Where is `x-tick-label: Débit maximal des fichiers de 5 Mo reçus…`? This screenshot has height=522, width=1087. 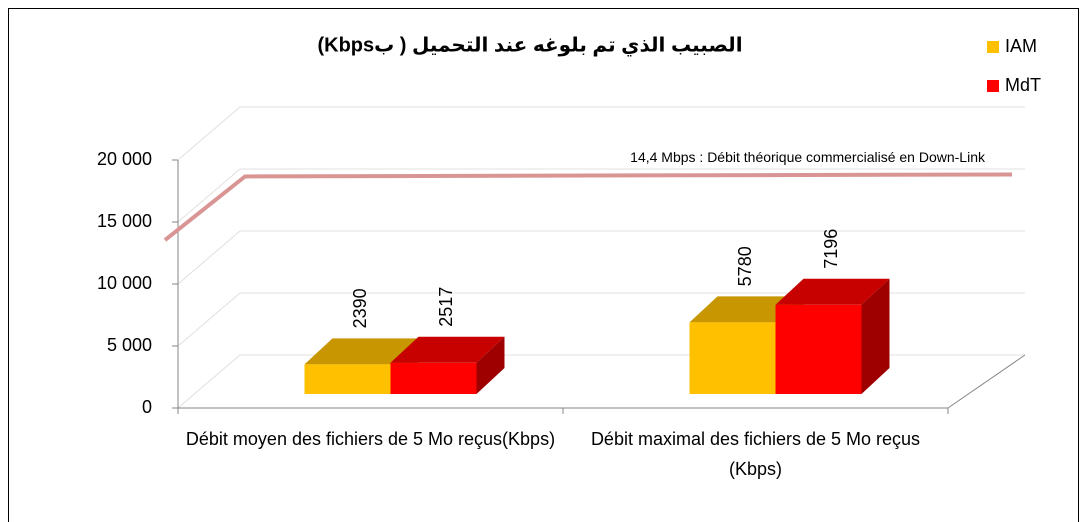 x-tick-label: Débit maximal des fichiers de 5 Mo reçus… is located at coordinates (755, 454).